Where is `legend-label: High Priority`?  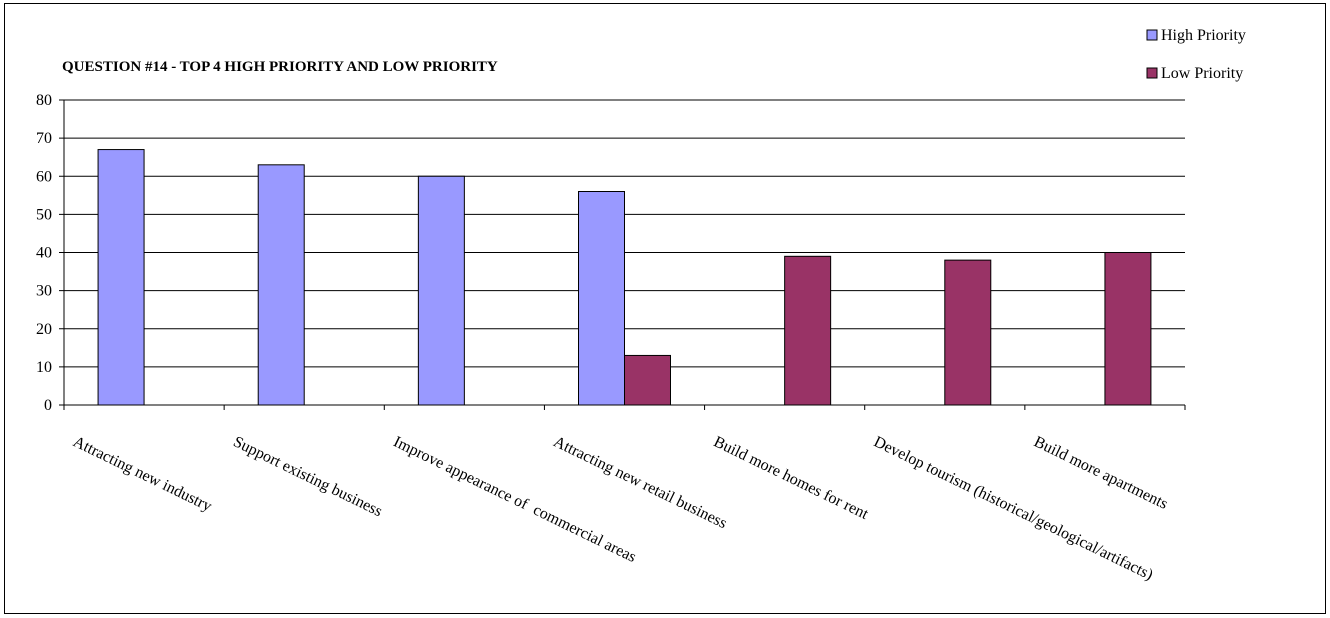 legend-label: High Priority is located at coordinates (1203, 35).